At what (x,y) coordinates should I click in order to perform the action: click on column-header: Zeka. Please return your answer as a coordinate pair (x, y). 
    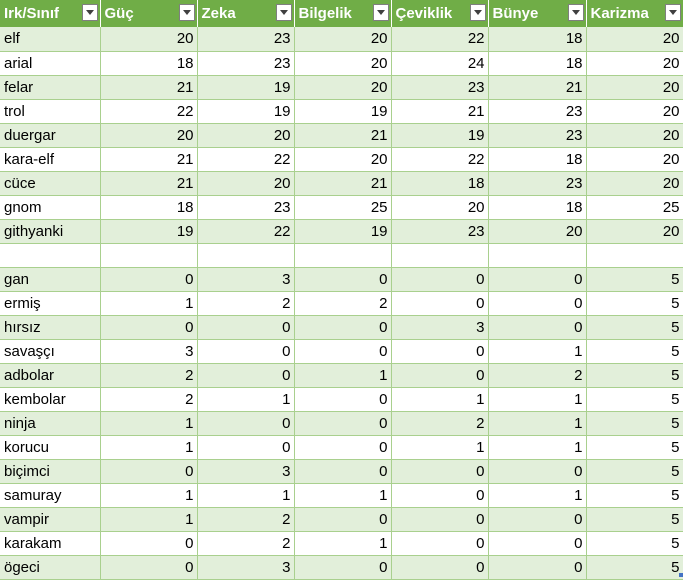
    Looking at the image, I should click on (245, 13).